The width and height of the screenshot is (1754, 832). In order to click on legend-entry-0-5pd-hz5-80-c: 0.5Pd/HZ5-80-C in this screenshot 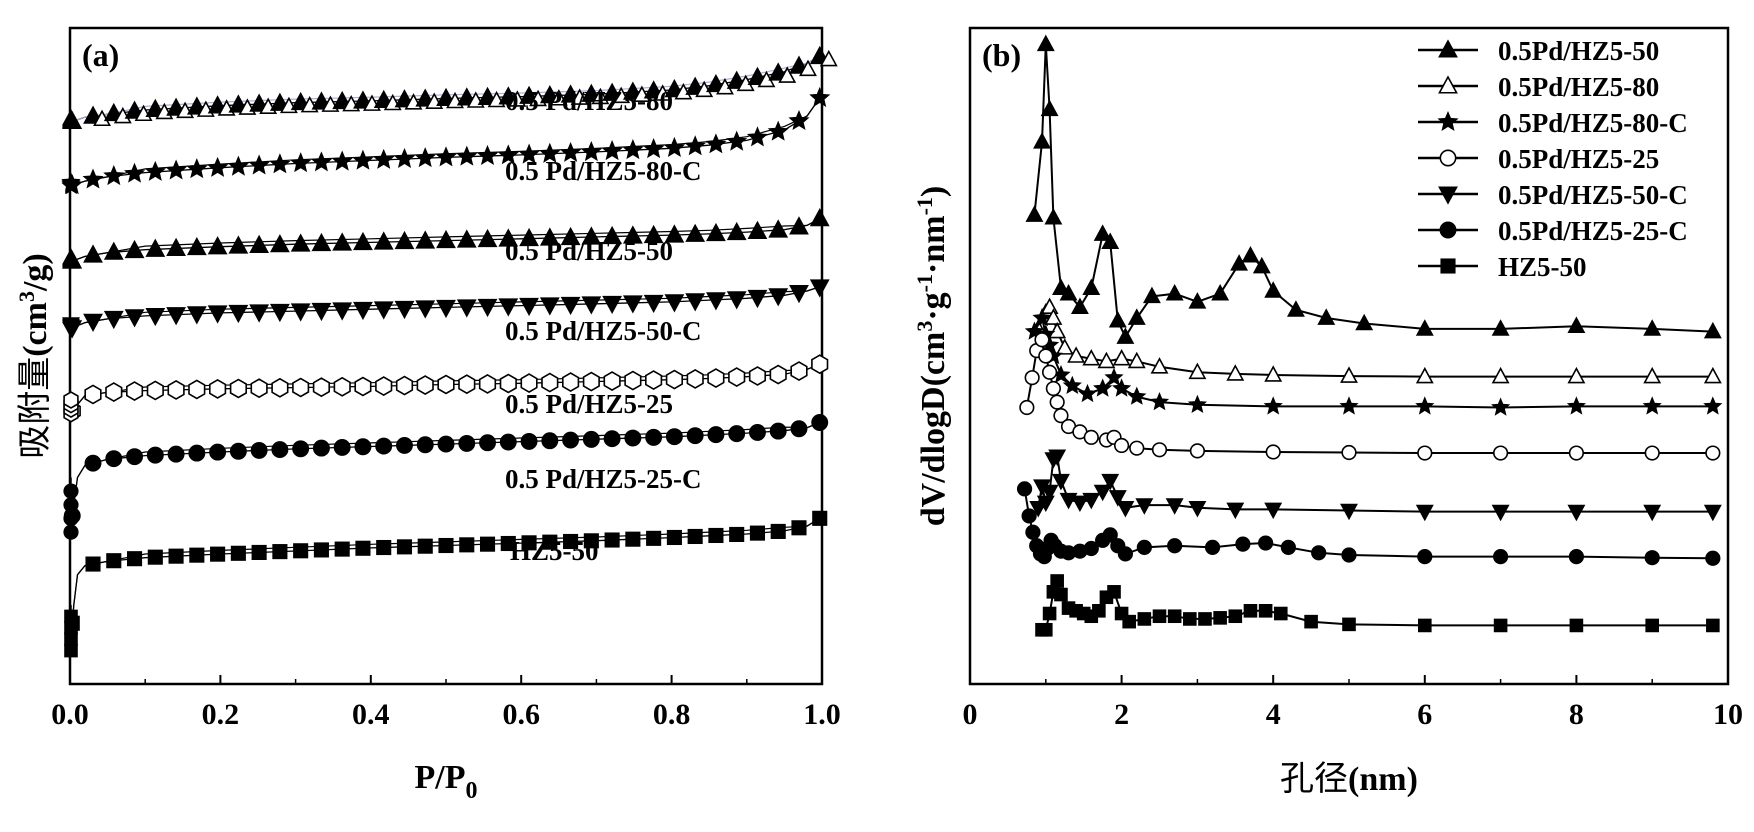, I will do `click(1553, 123)`.